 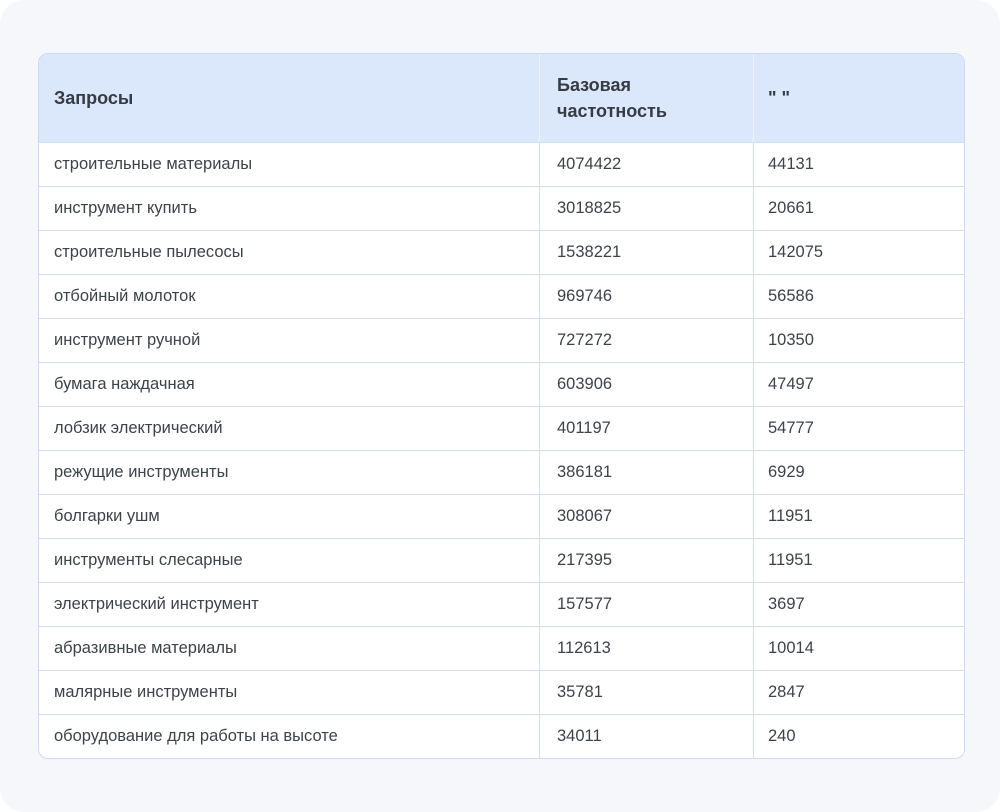 What do you see at coordinates (289, 516) in the screenshot?
I see `query-cell: болгарки ушм` at bounding box center [289, 516].